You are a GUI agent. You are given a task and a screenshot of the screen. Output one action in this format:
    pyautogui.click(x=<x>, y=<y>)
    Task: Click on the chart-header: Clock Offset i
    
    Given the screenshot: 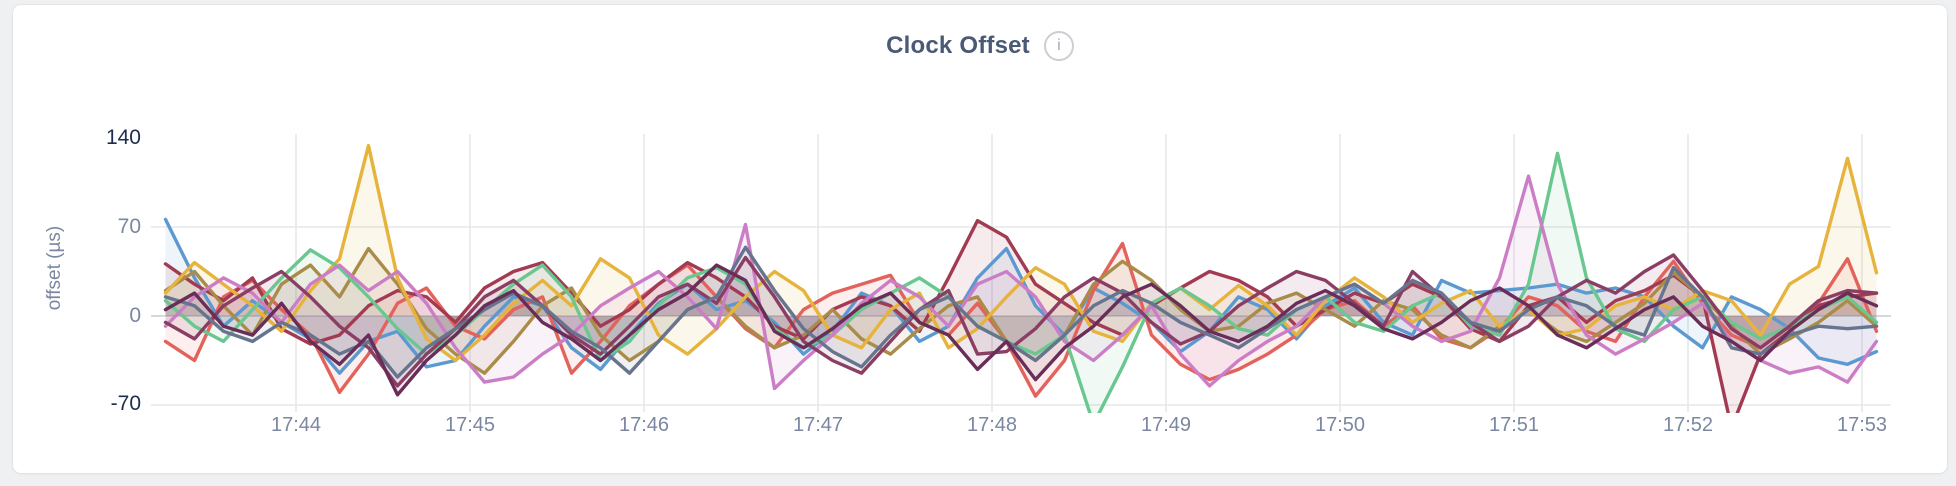 What is the action you would take?
    pyautogui.click(x=980, y=46)
    